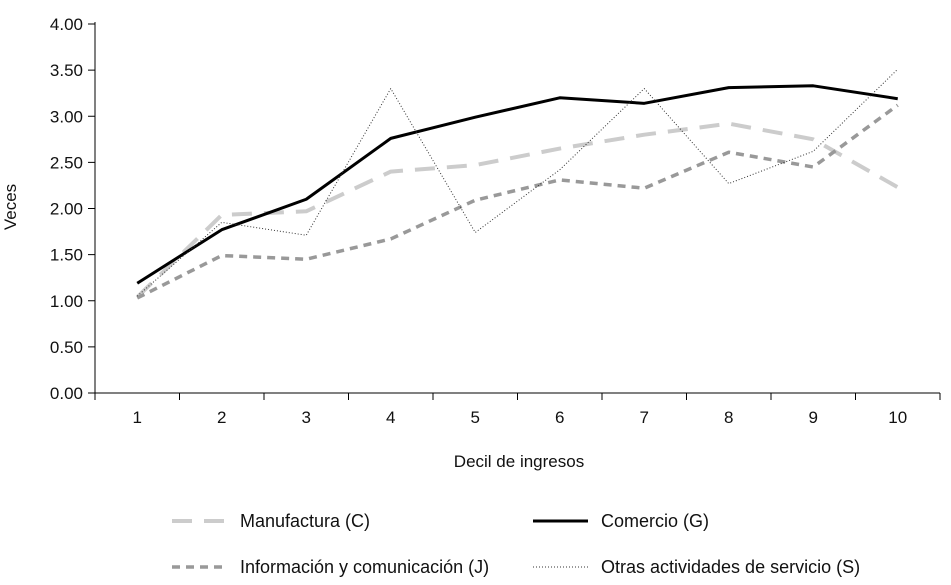 The image size is (951, 585). Describe the element at coordinates (728, 417) in the screenshot. I see `x-tick-label: 8` at that location.